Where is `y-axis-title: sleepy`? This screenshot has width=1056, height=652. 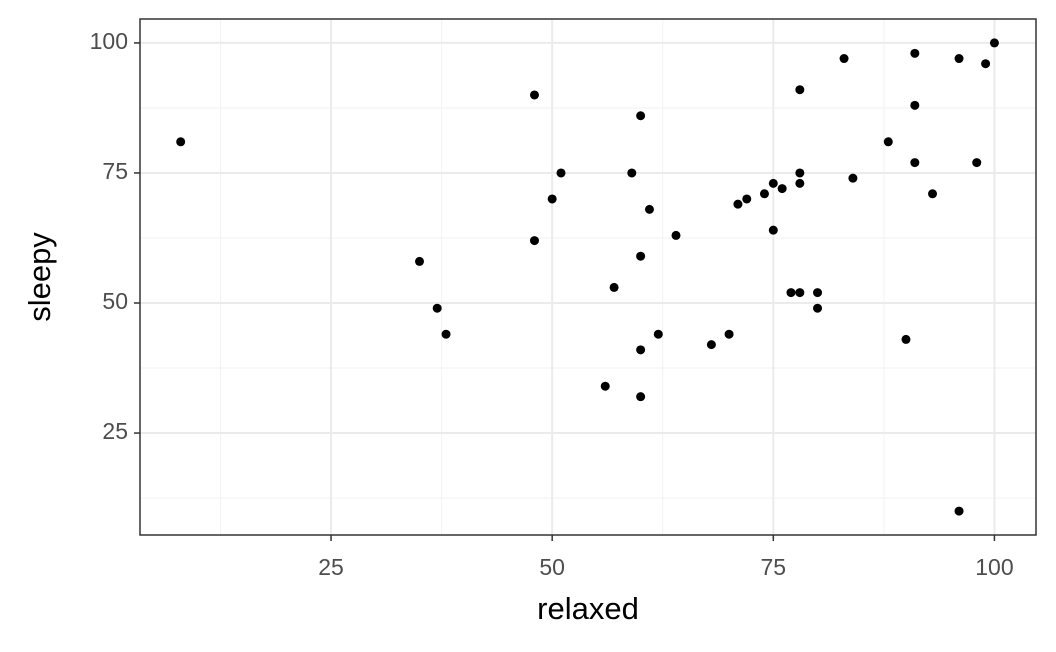 y-axis-title: sleepy is located at coordinates (39, 277).